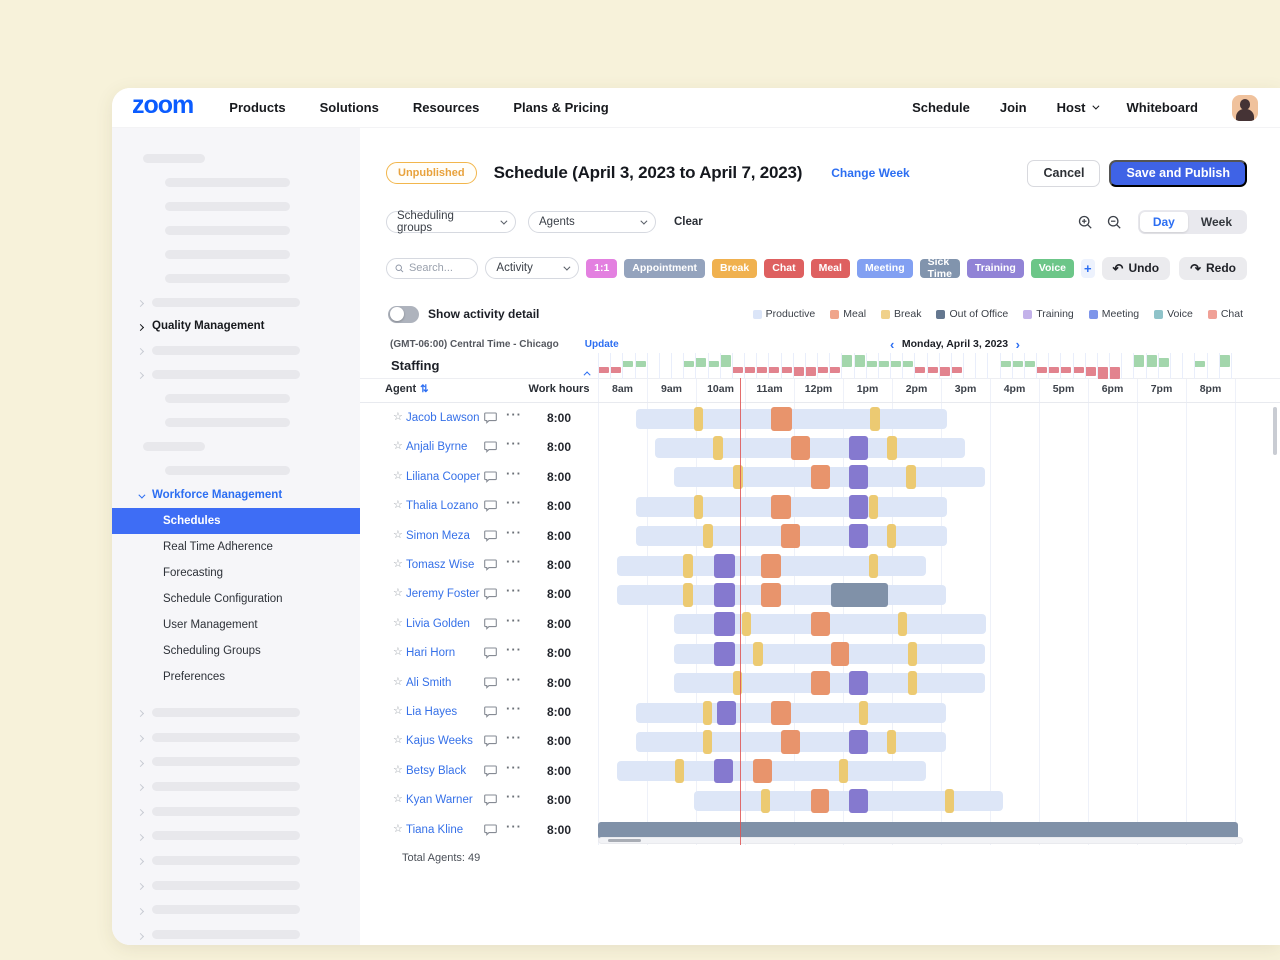 The height and width of the screenshot is (960, 1280). Describe the element at coordinates (870, 173) in the screenshot. I see `change-week-link: Change Week` at that location.